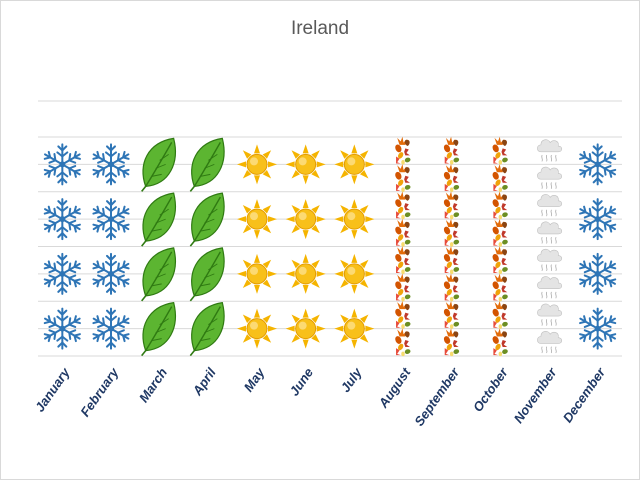 This screenshot has height=480, width=640. I want to click on chart-title: Ireland, so click(320, 28).